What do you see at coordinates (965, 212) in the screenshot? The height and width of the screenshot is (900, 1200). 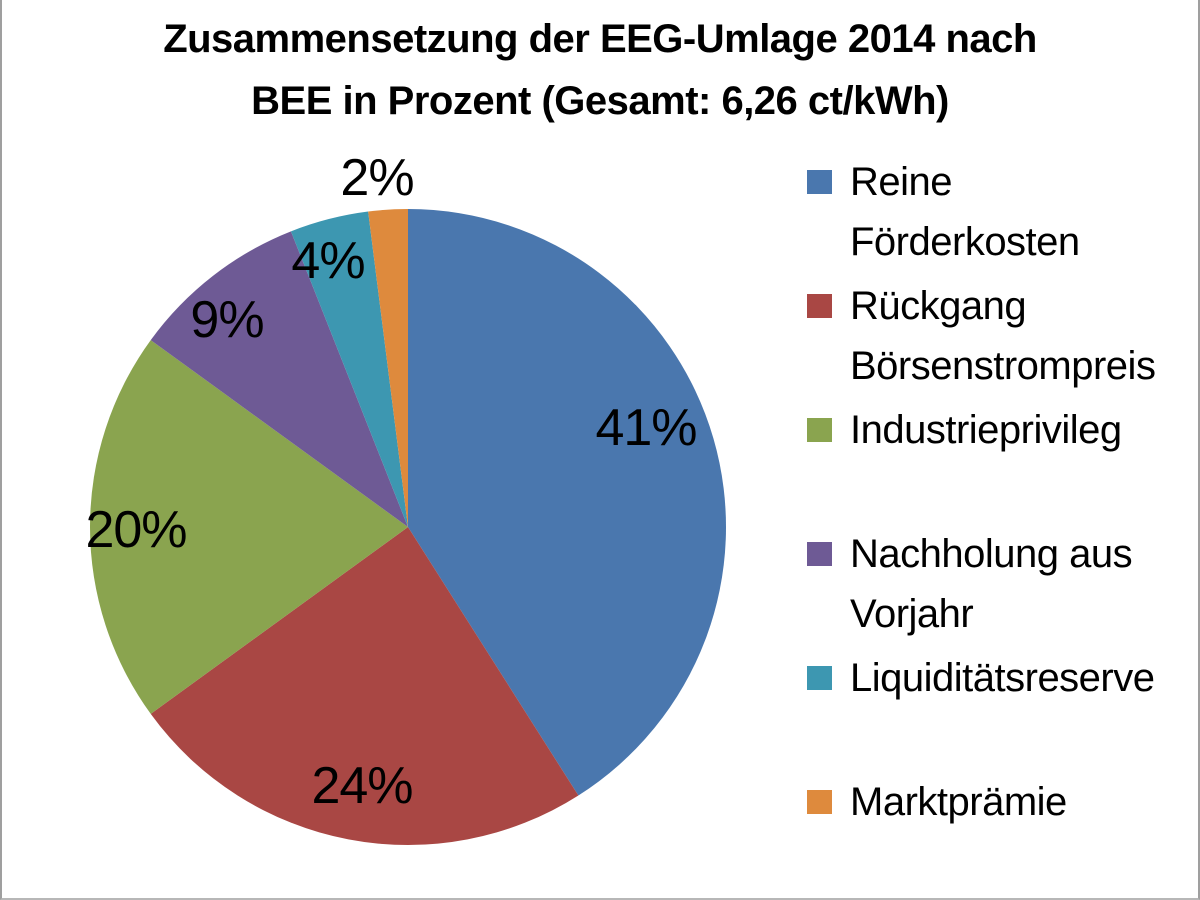 I see `legend-item-label: Reine Förderkosten` at bounding box center [965, 212].